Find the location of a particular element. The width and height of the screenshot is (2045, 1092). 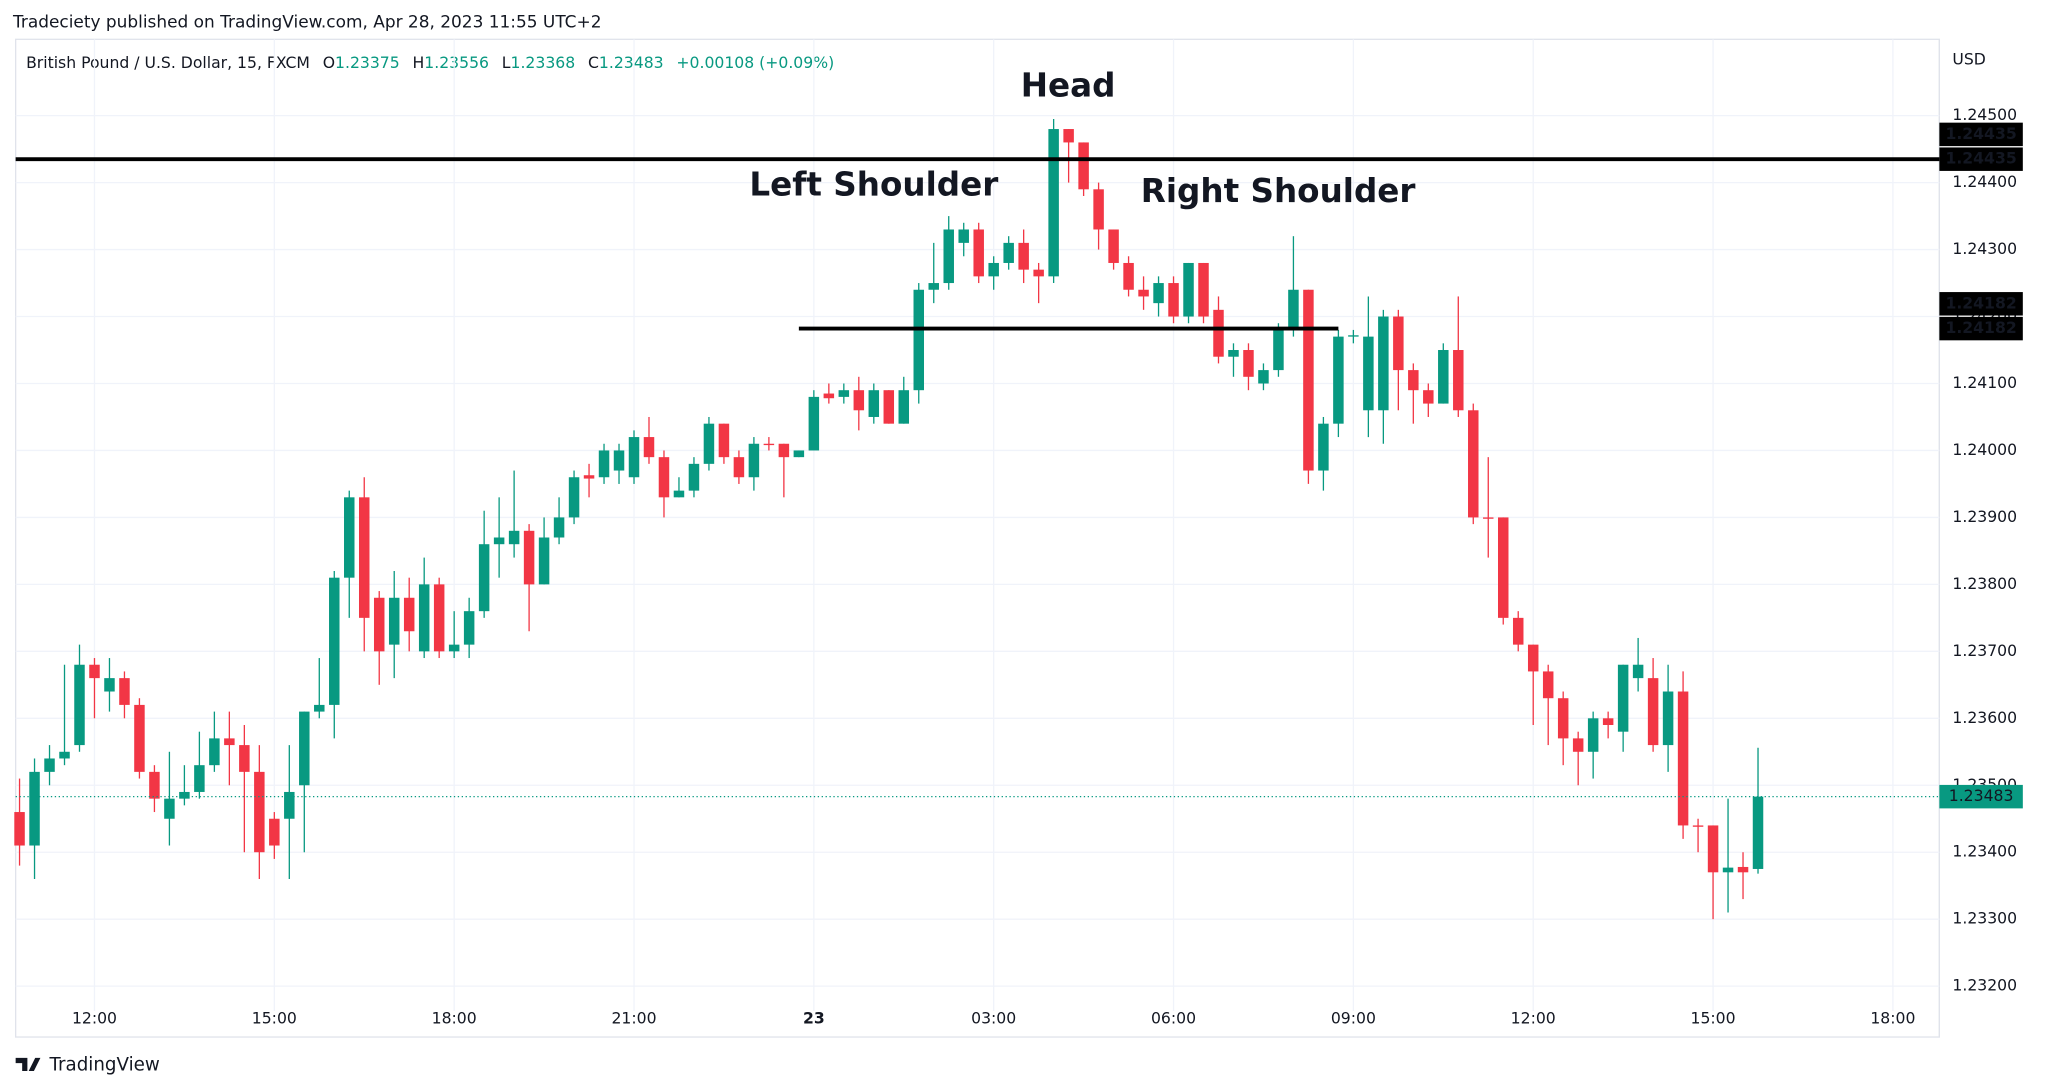

ohlc-letter: L is located at coordinates (506, 61).